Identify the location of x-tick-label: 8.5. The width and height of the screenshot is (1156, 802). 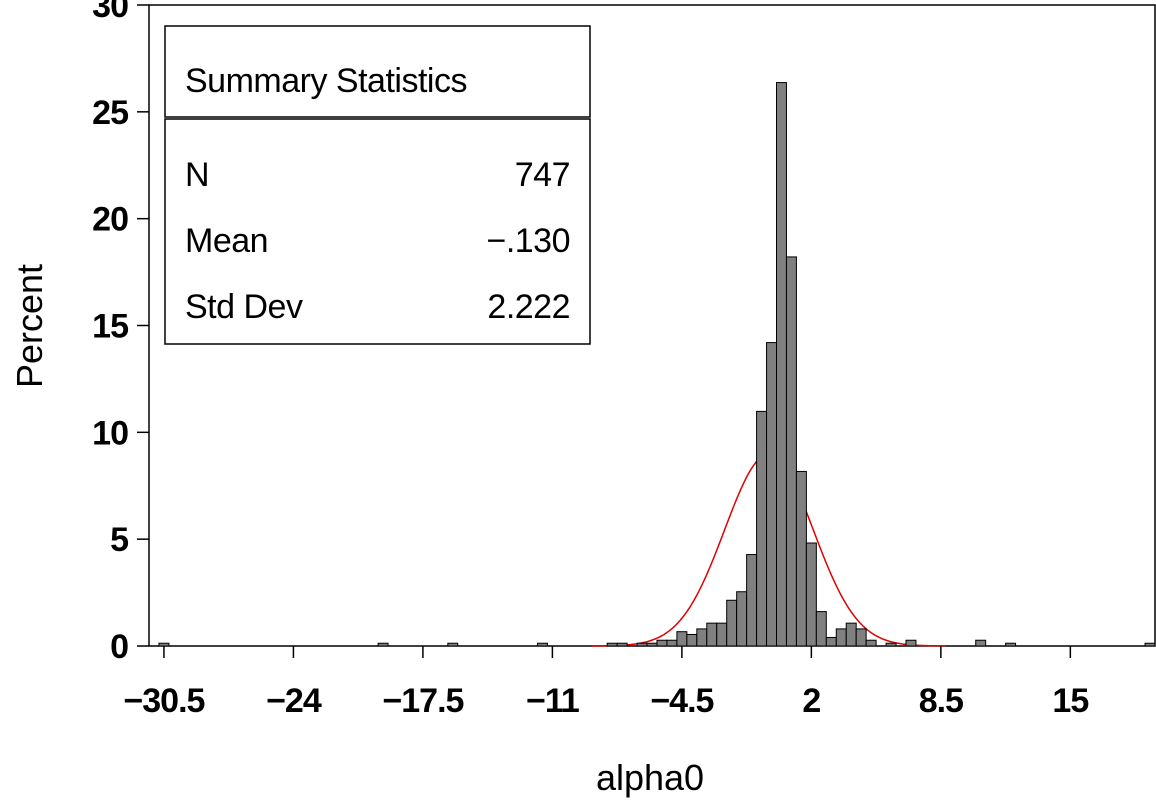
(941, 701).